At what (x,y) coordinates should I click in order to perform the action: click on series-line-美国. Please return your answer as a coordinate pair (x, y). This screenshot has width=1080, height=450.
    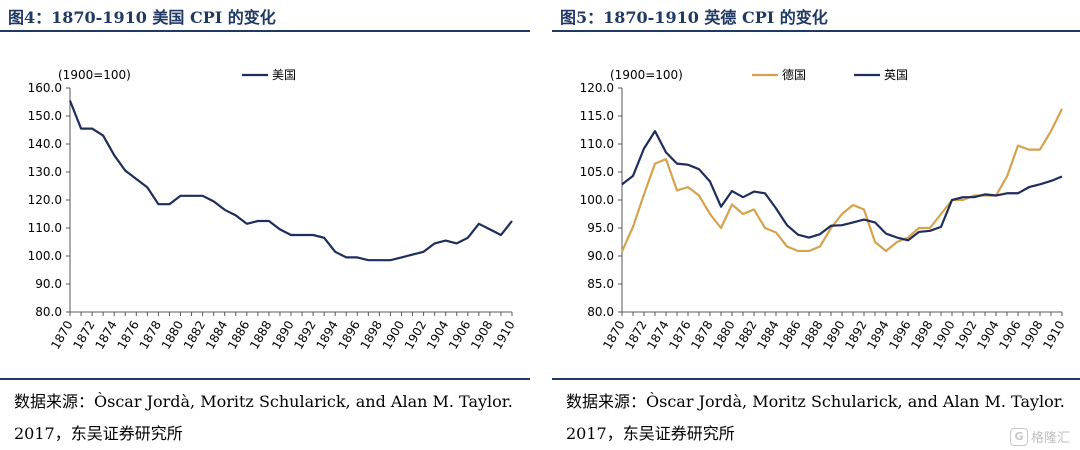
    Looking at the image, I should click on (290, 181).